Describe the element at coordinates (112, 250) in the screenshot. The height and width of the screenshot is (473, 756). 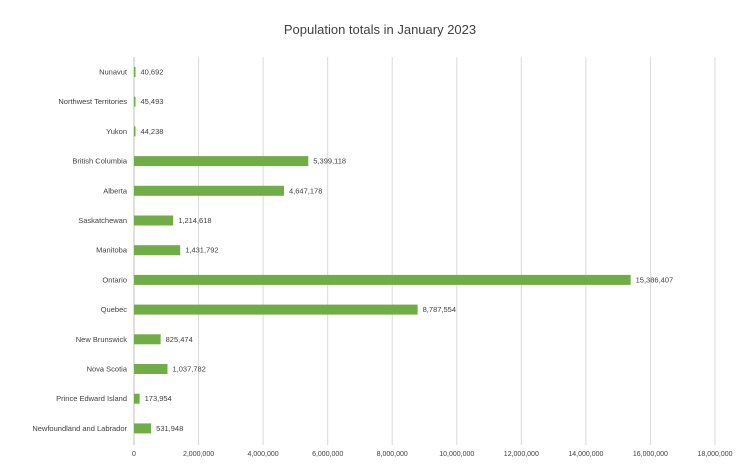
I see `category-label: Manitoba` at that location.